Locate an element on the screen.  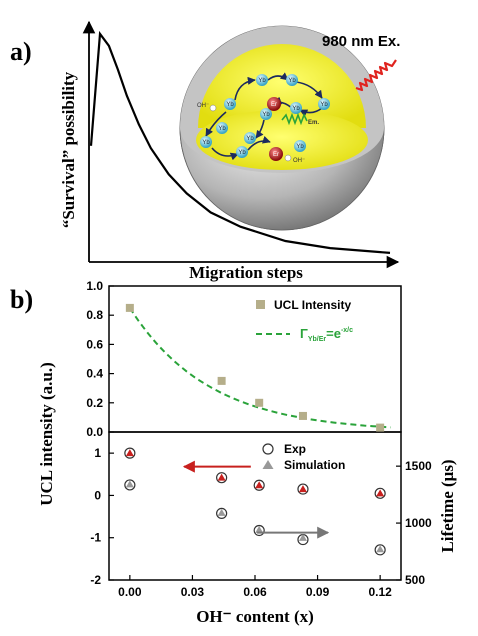
x-tick-label: 0.03 is located at coordinates (193, 592).